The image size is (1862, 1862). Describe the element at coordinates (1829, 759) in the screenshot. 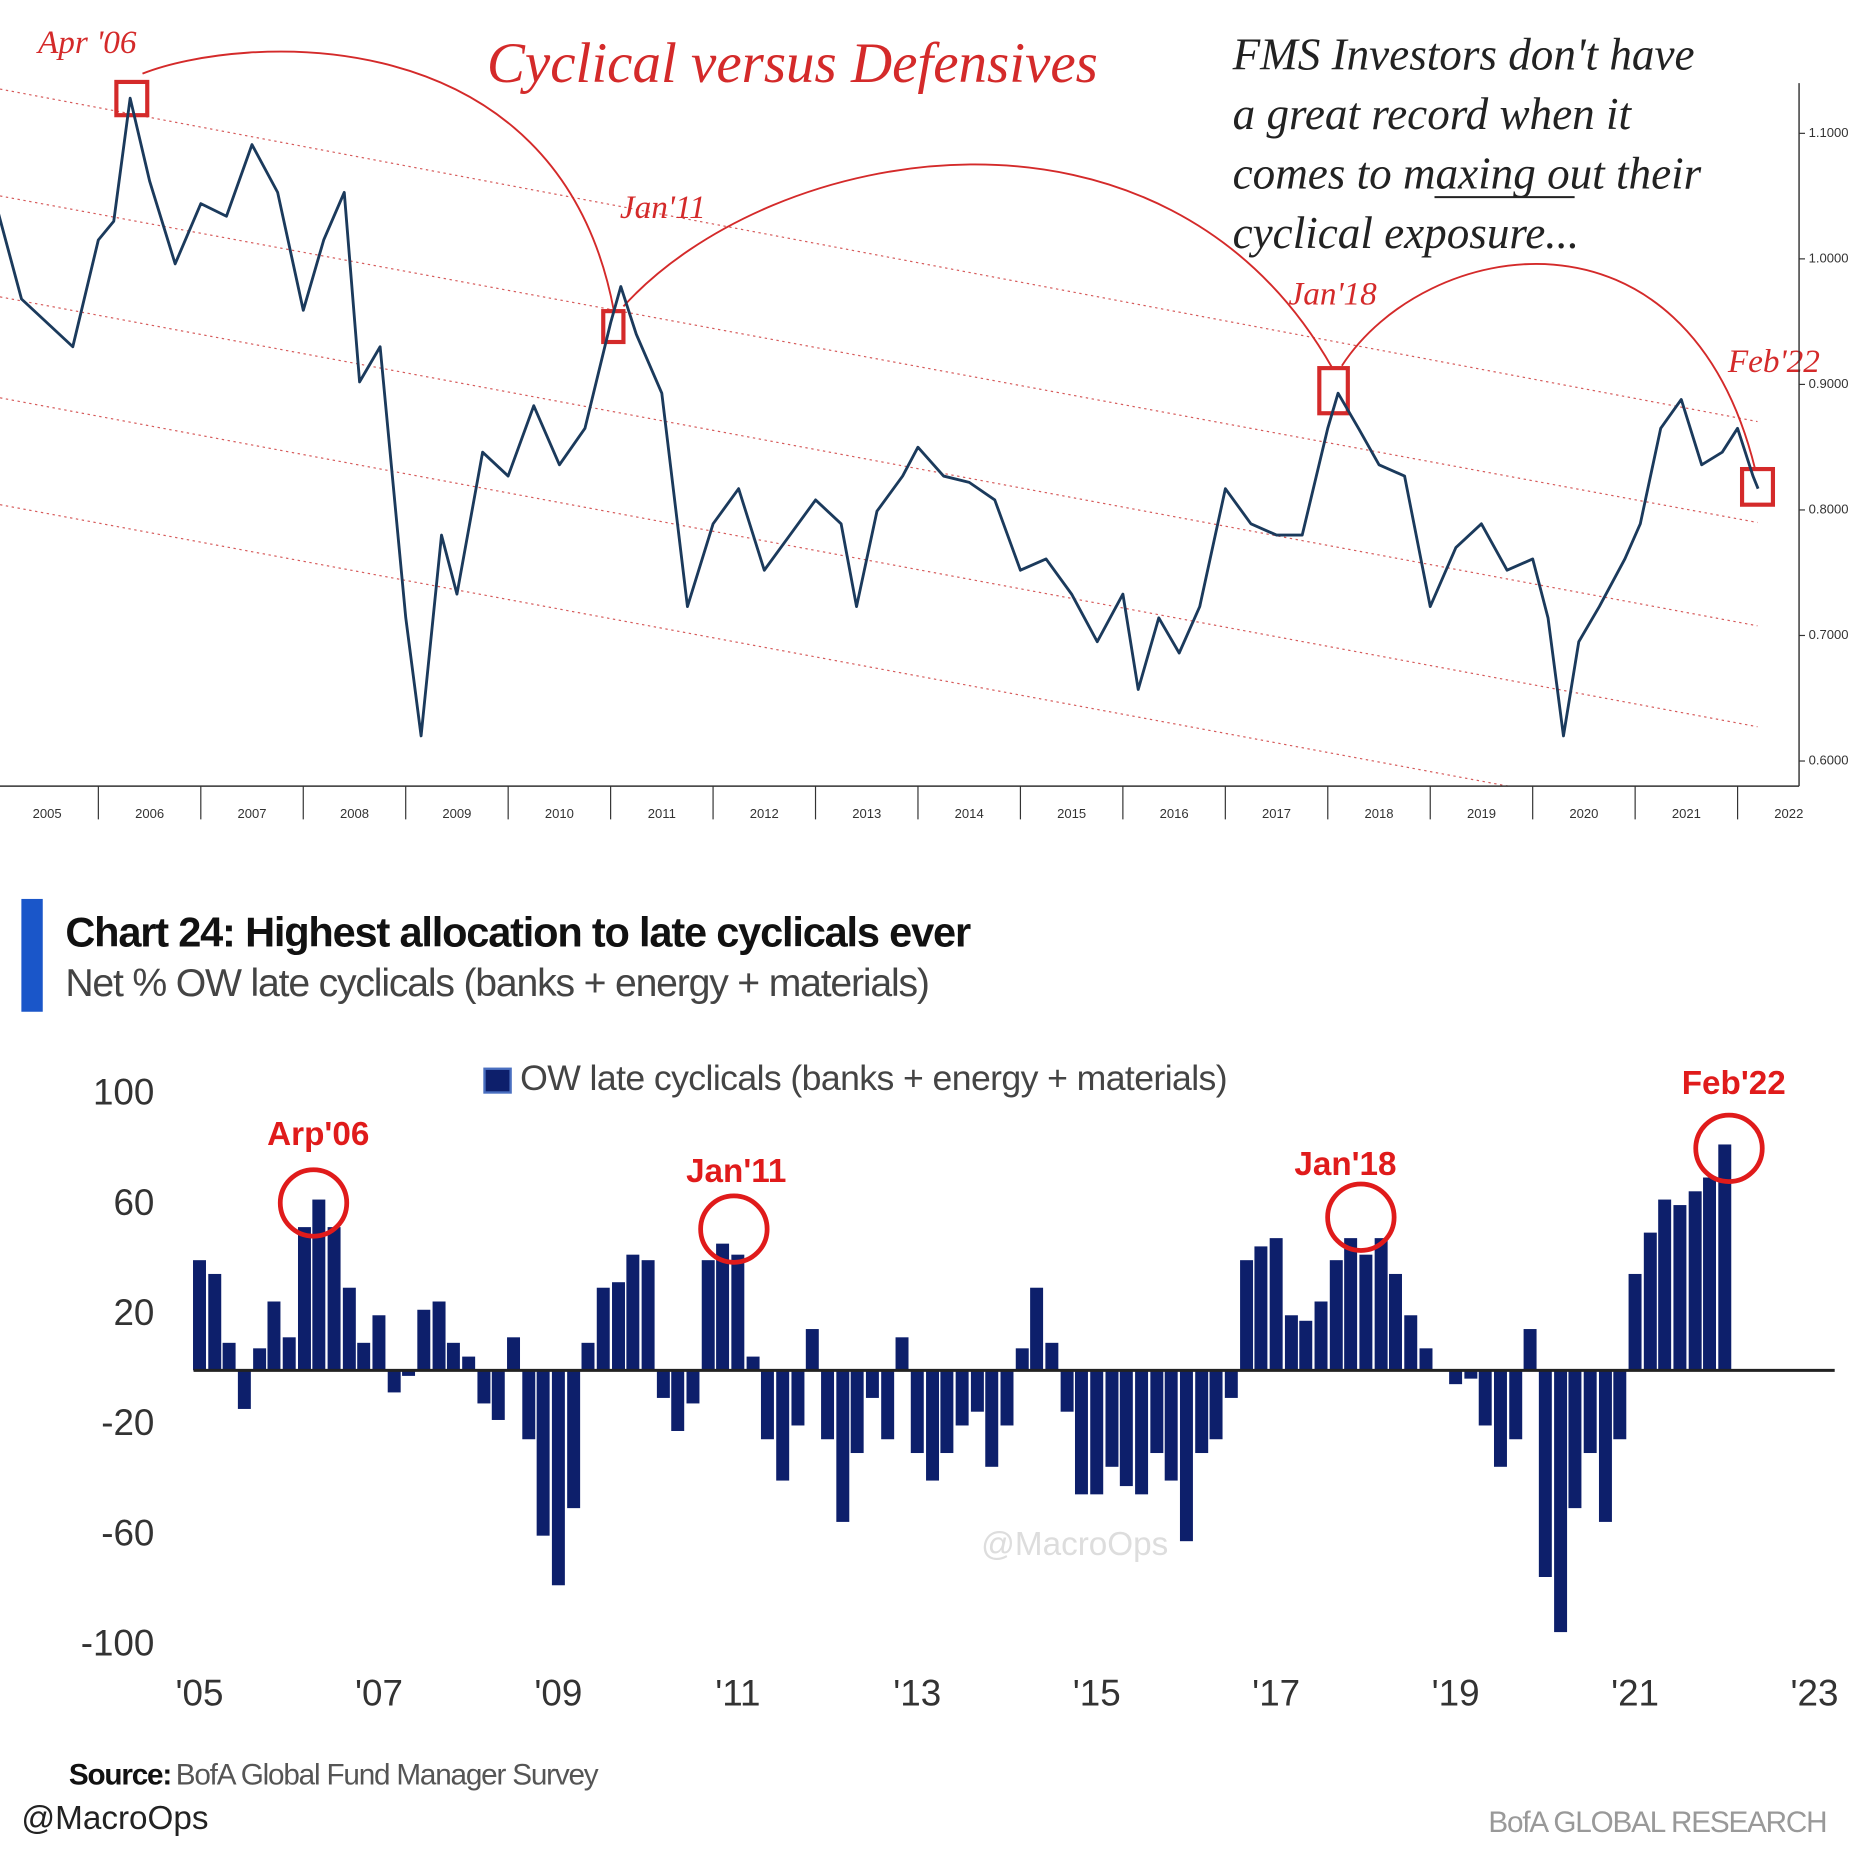

I see `y-tick-label: 0.6000` at that location.